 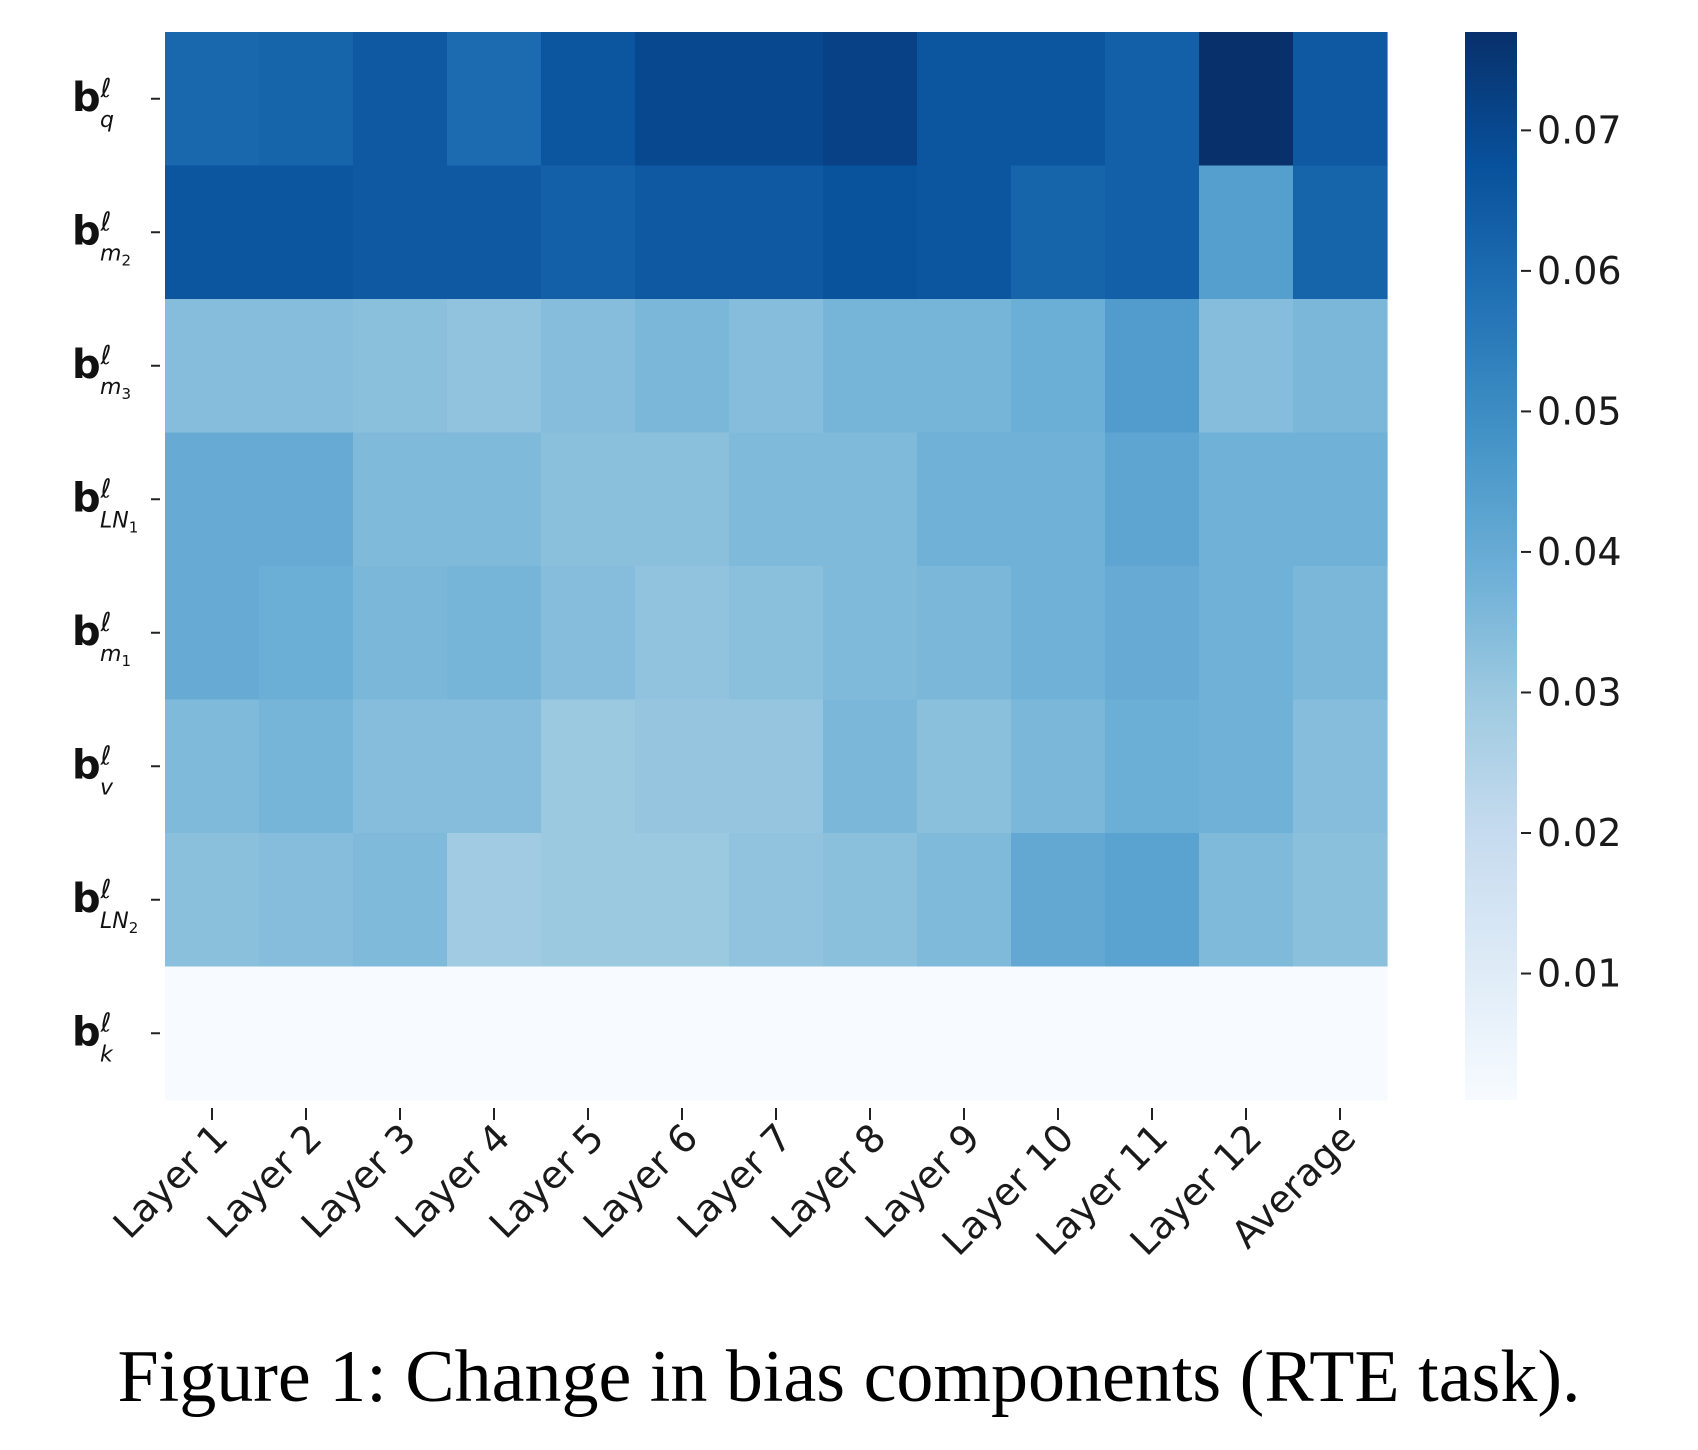 I want to click on y-tick-label-subsub: 1, so click(x=126, y=661).